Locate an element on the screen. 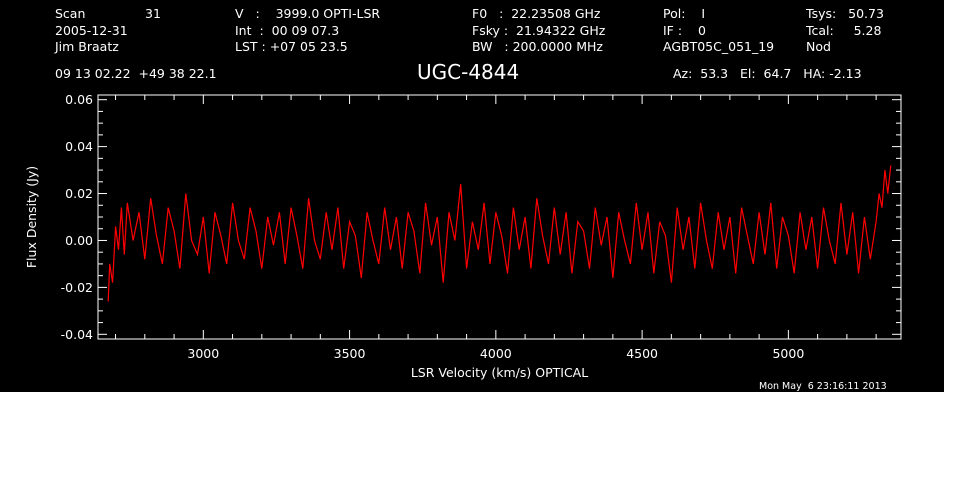  bandwidth: BW : 200.0000 MHz is located at coordinates (537, 46).